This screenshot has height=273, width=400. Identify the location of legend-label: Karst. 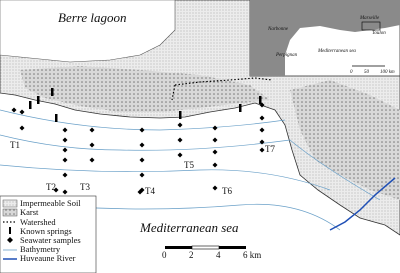
(29, 212).